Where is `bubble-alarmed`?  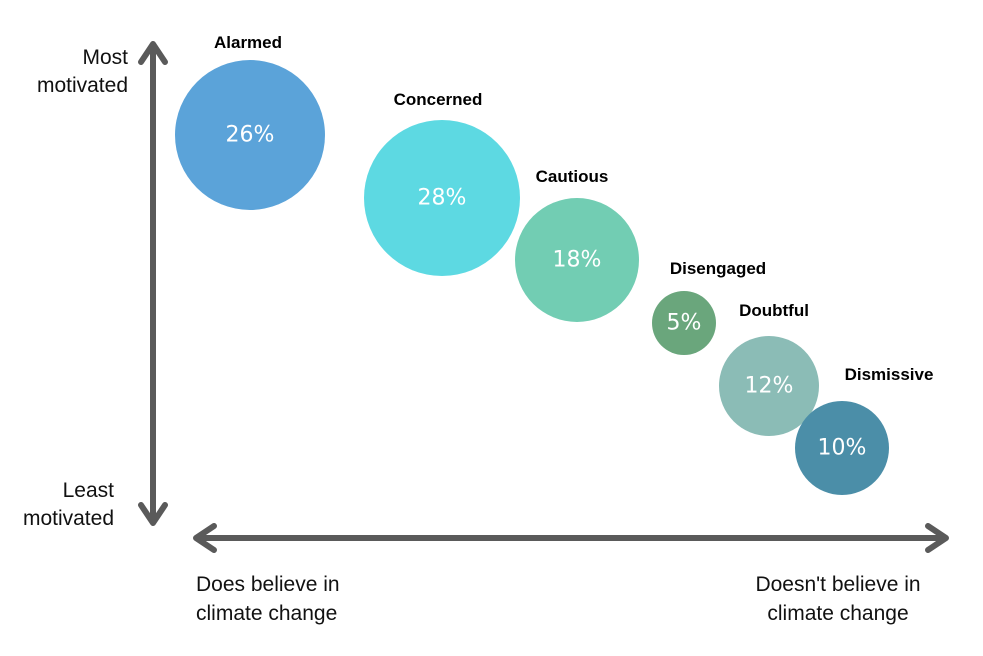
bubble-alarmed is located at coordinates (250, 135).